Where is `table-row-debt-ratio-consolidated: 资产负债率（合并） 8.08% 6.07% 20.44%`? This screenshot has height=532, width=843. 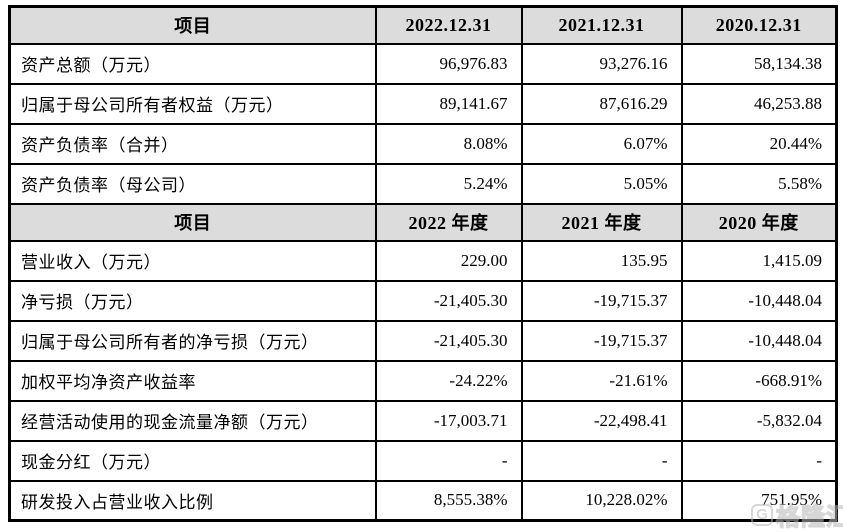
table-row-debt-ratio-consolidated: 资产负债率（合并） 8.08% 6.07% 20.44% is located at coordinates (423, 143).